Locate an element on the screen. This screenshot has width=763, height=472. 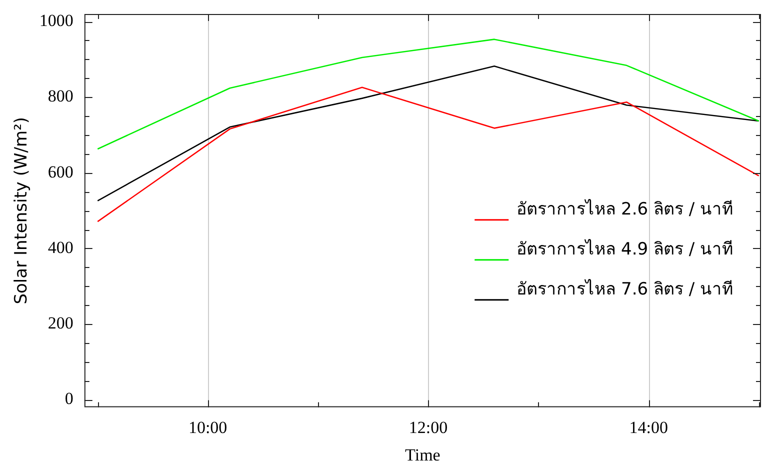
y-axis-title: Solar Intensity (W/m²) is located at coordinates (22, 210).